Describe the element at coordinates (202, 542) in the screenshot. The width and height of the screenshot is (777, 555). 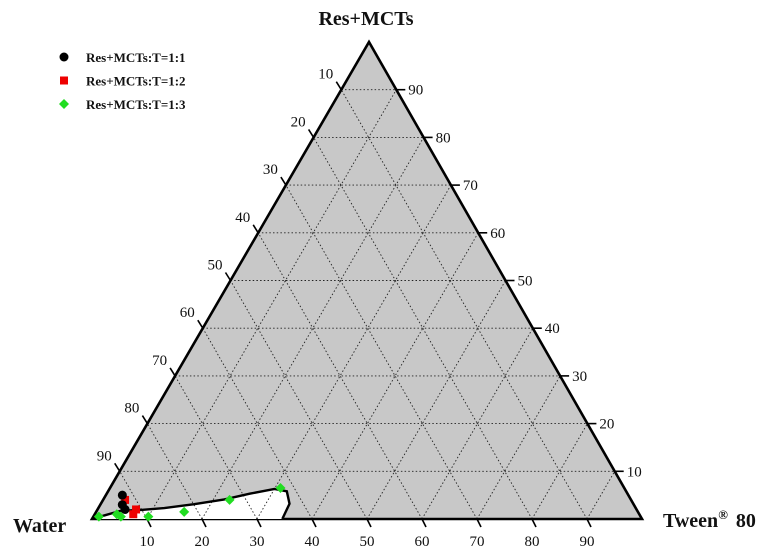
I see `tick-label-bottom: 20` at that location.